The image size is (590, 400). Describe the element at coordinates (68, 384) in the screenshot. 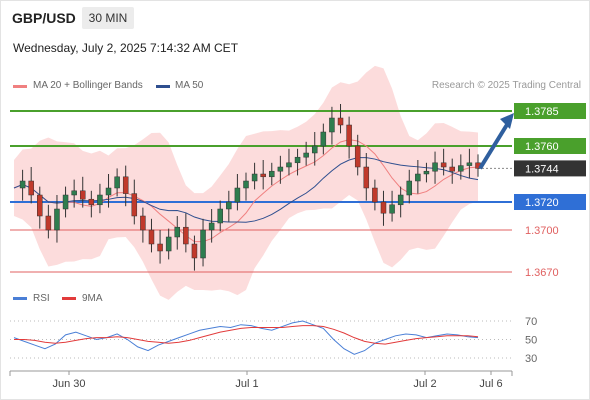

I see `x-tick-label: Jun 30` at that location.